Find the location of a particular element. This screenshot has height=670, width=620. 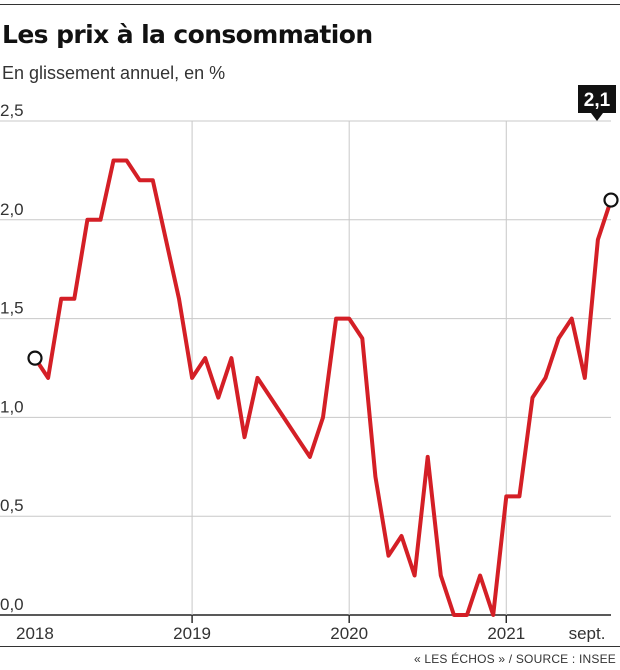

end-value-label-bg is located at coordinates (597, 103).